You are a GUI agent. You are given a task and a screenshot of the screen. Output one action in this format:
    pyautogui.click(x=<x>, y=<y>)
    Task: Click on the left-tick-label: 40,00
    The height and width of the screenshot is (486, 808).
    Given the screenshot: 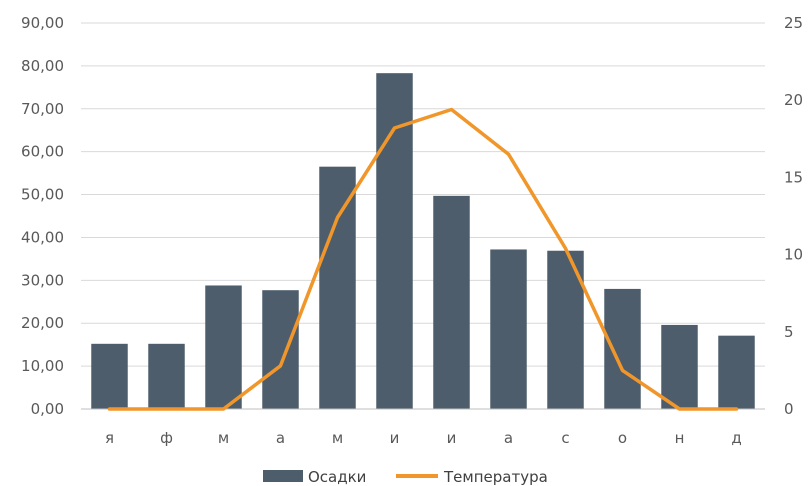 What is the action you would take?
    pyautogui.click(x=42, y=237)
    